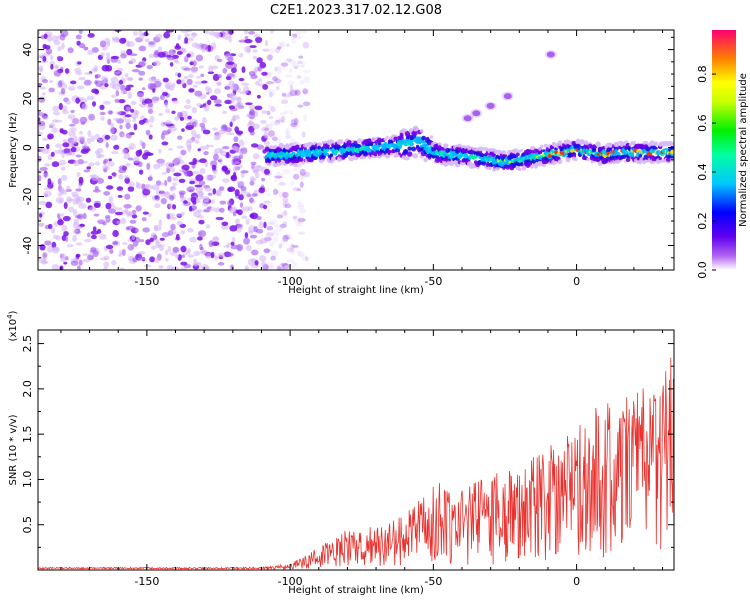 The height and width of the screenshot is (600, 750). Describe the element at coordinates (576, 281) in the screenshot. I see `x-tick-label: 0` at that location.